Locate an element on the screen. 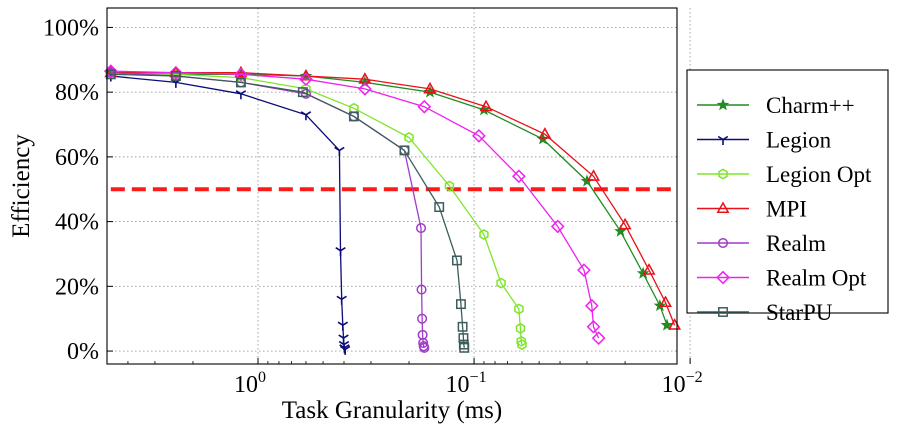 This screenshot has width=898, height=436. y-tick-label: 40% is located at coordinates (77, 223).